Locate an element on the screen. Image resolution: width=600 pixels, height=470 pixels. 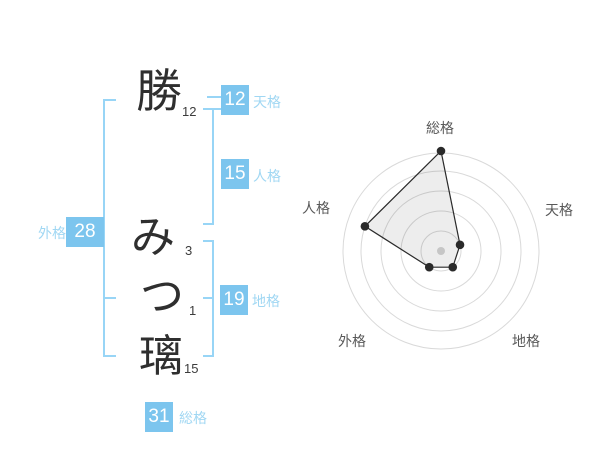
gaikaku-value-box: 28 is located at coordinates (85, 232).